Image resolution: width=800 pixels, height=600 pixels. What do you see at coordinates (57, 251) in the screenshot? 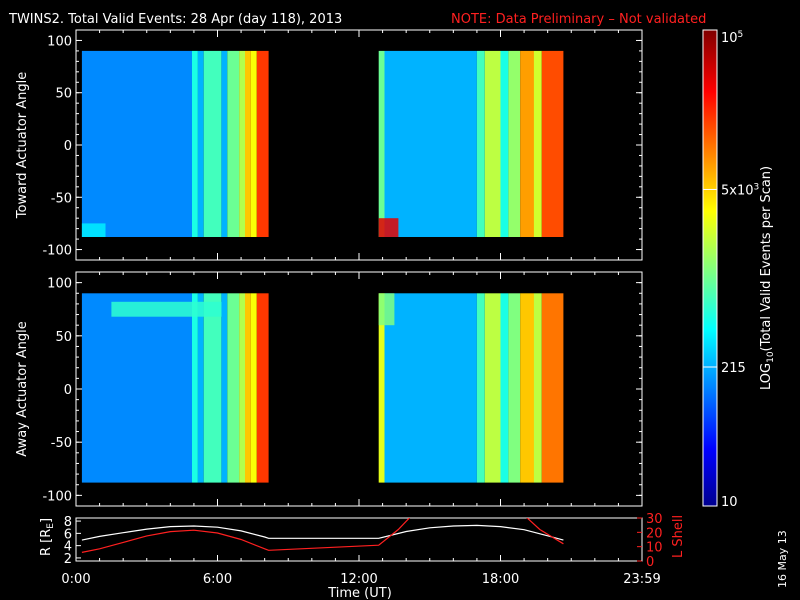
I see `toward-ytick-label-5: -100` at bounding box center [57, 251].